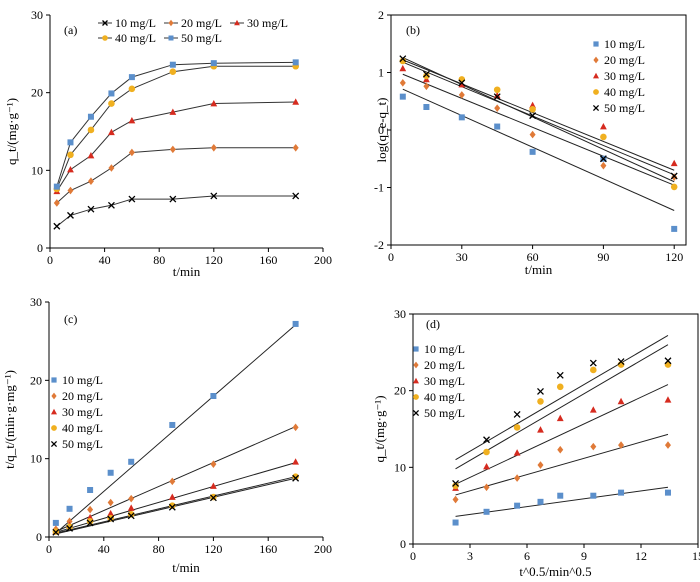  Describe the element at coordinates (533, 257) in the screenshot. I see `x-tick-label: 60` at that location.